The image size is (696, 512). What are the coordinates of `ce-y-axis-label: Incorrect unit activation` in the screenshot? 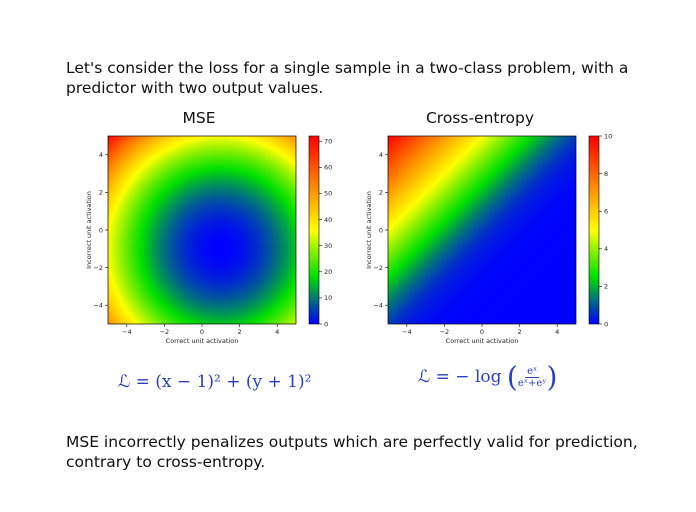 It's located at (369, 230).